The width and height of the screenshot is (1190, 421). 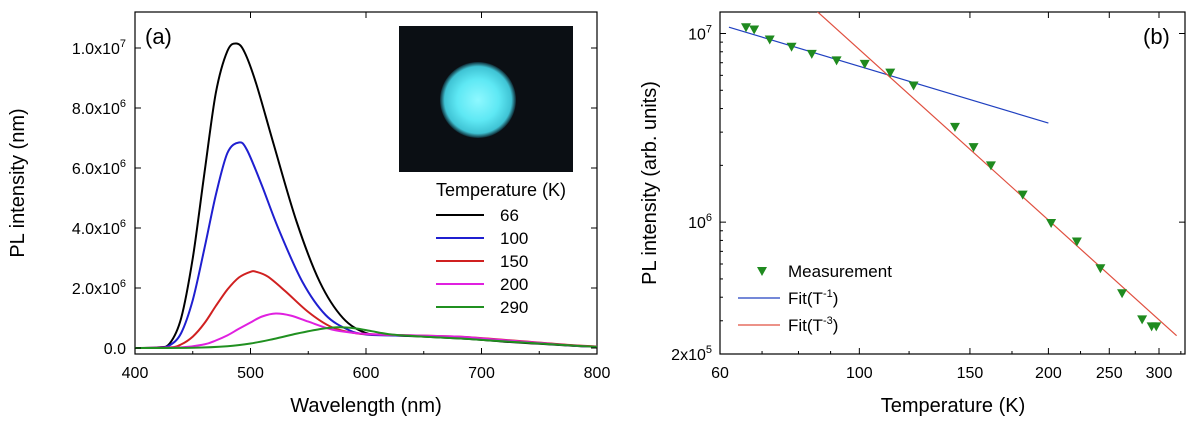 I want to click on y-tick-label: 2x10⁵, so click(x=691, y=354).